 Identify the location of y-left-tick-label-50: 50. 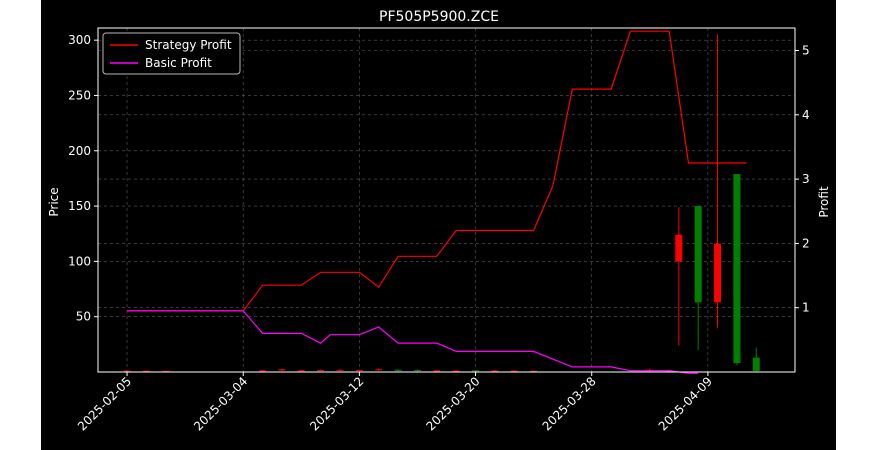
(83, 317).